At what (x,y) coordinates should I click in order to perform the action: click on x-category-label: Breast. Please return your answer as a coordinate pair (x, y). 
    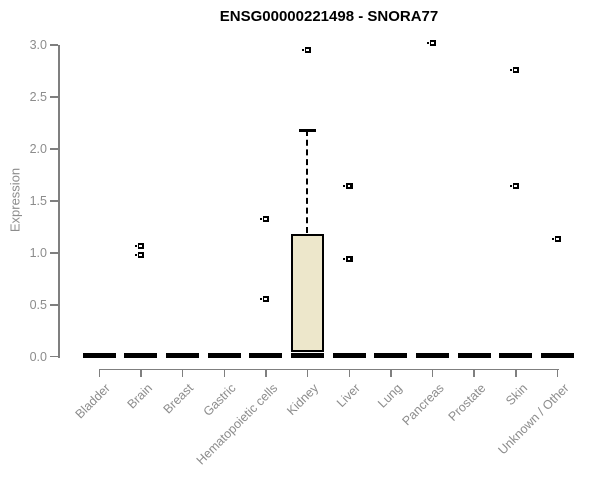
    Looking at the image, I should click on (179, 399).